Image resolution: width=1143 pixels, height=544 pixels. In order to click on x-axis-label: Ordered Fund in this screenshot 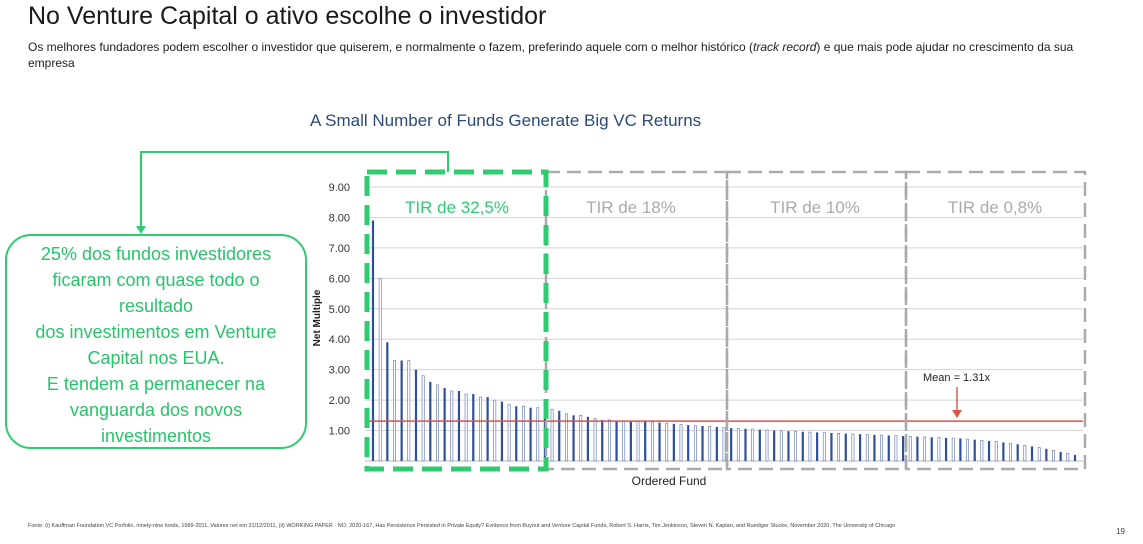, I will do `click(669, 481)`.